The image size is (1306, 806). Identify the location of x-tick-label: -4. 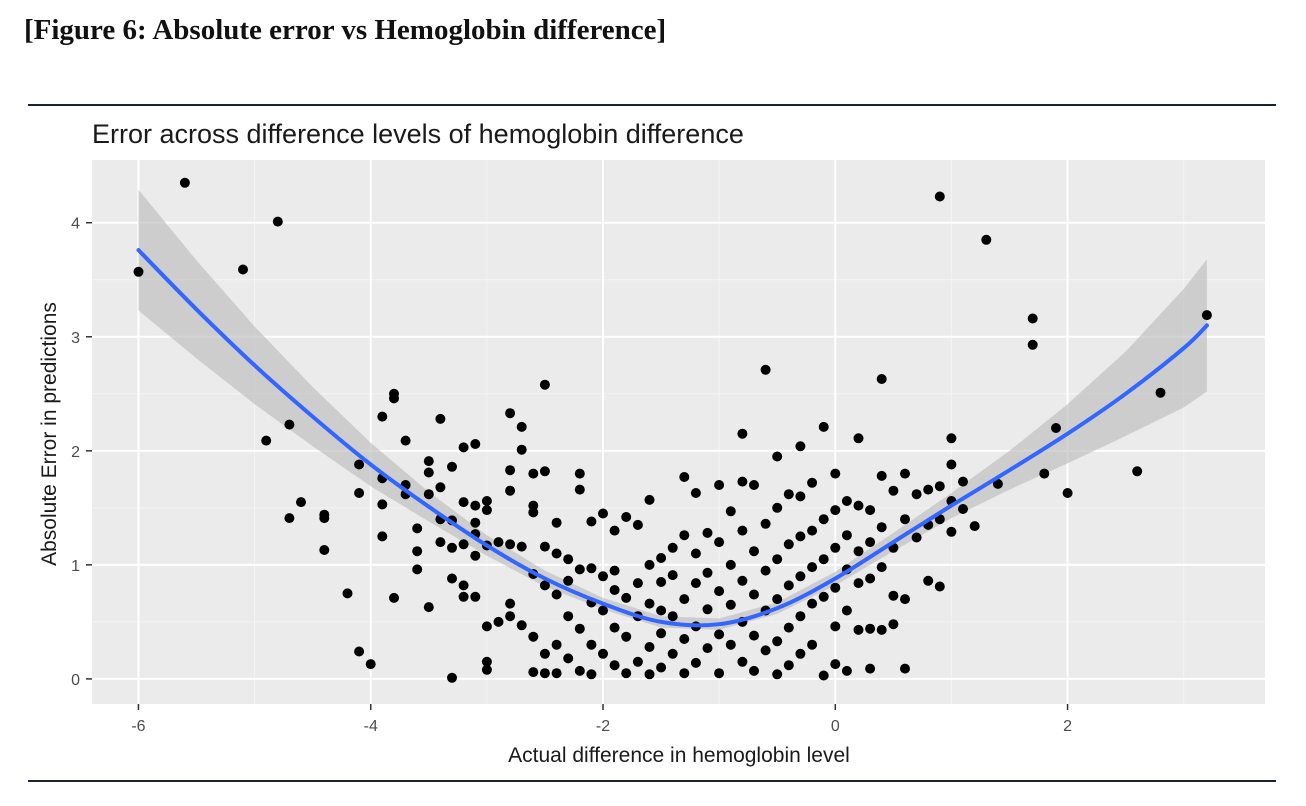
(371, 726).